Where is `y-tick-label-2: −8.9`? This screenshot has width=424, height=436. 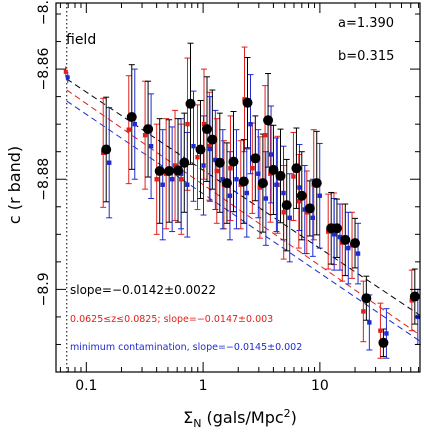 y-tick-label-2: −8.9 is located at coordinates (44, 289).